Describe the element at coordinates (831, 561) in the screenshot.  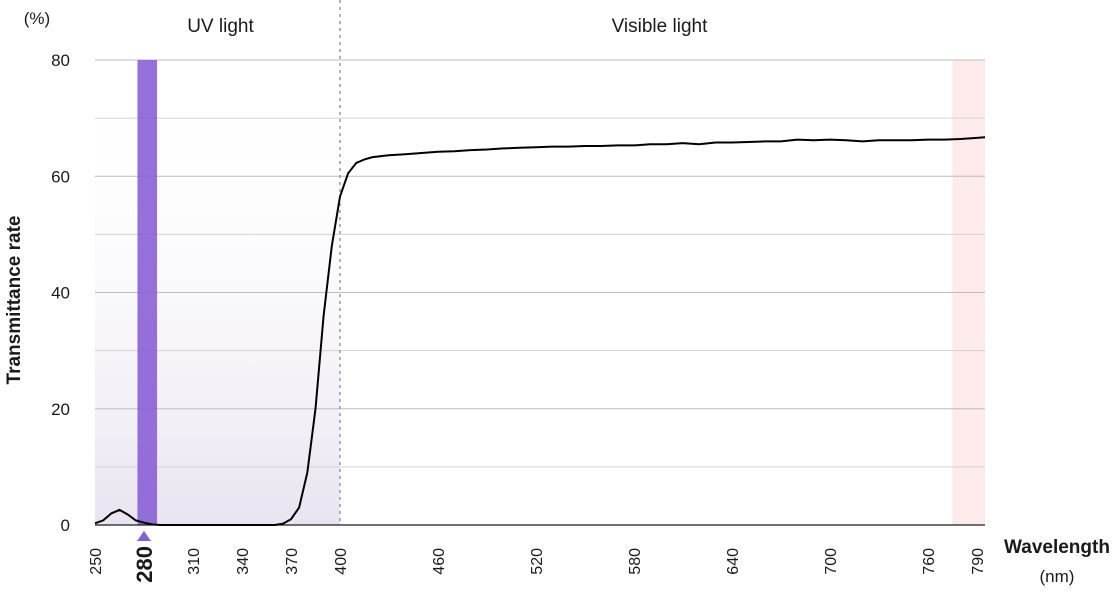
I see `x-tick-label: 700` at that location.